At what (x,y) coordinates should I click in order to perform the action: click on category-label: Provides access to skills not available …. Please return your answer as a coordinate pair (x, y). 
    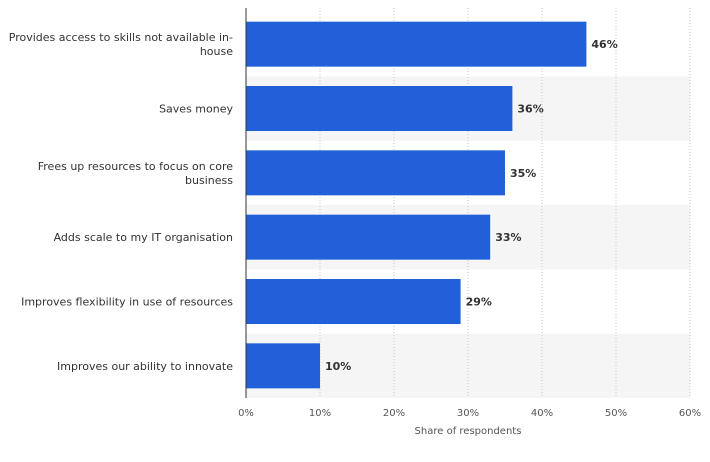
    Looking at the image, I should click on (121, 37).